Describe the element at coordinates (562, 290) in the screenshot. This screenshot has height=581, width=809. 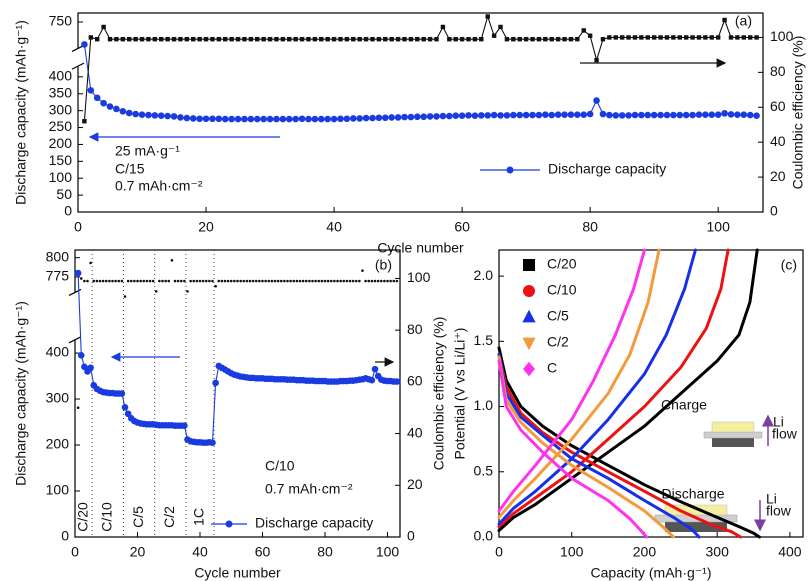
I see `legend-label: C/10` at that location.